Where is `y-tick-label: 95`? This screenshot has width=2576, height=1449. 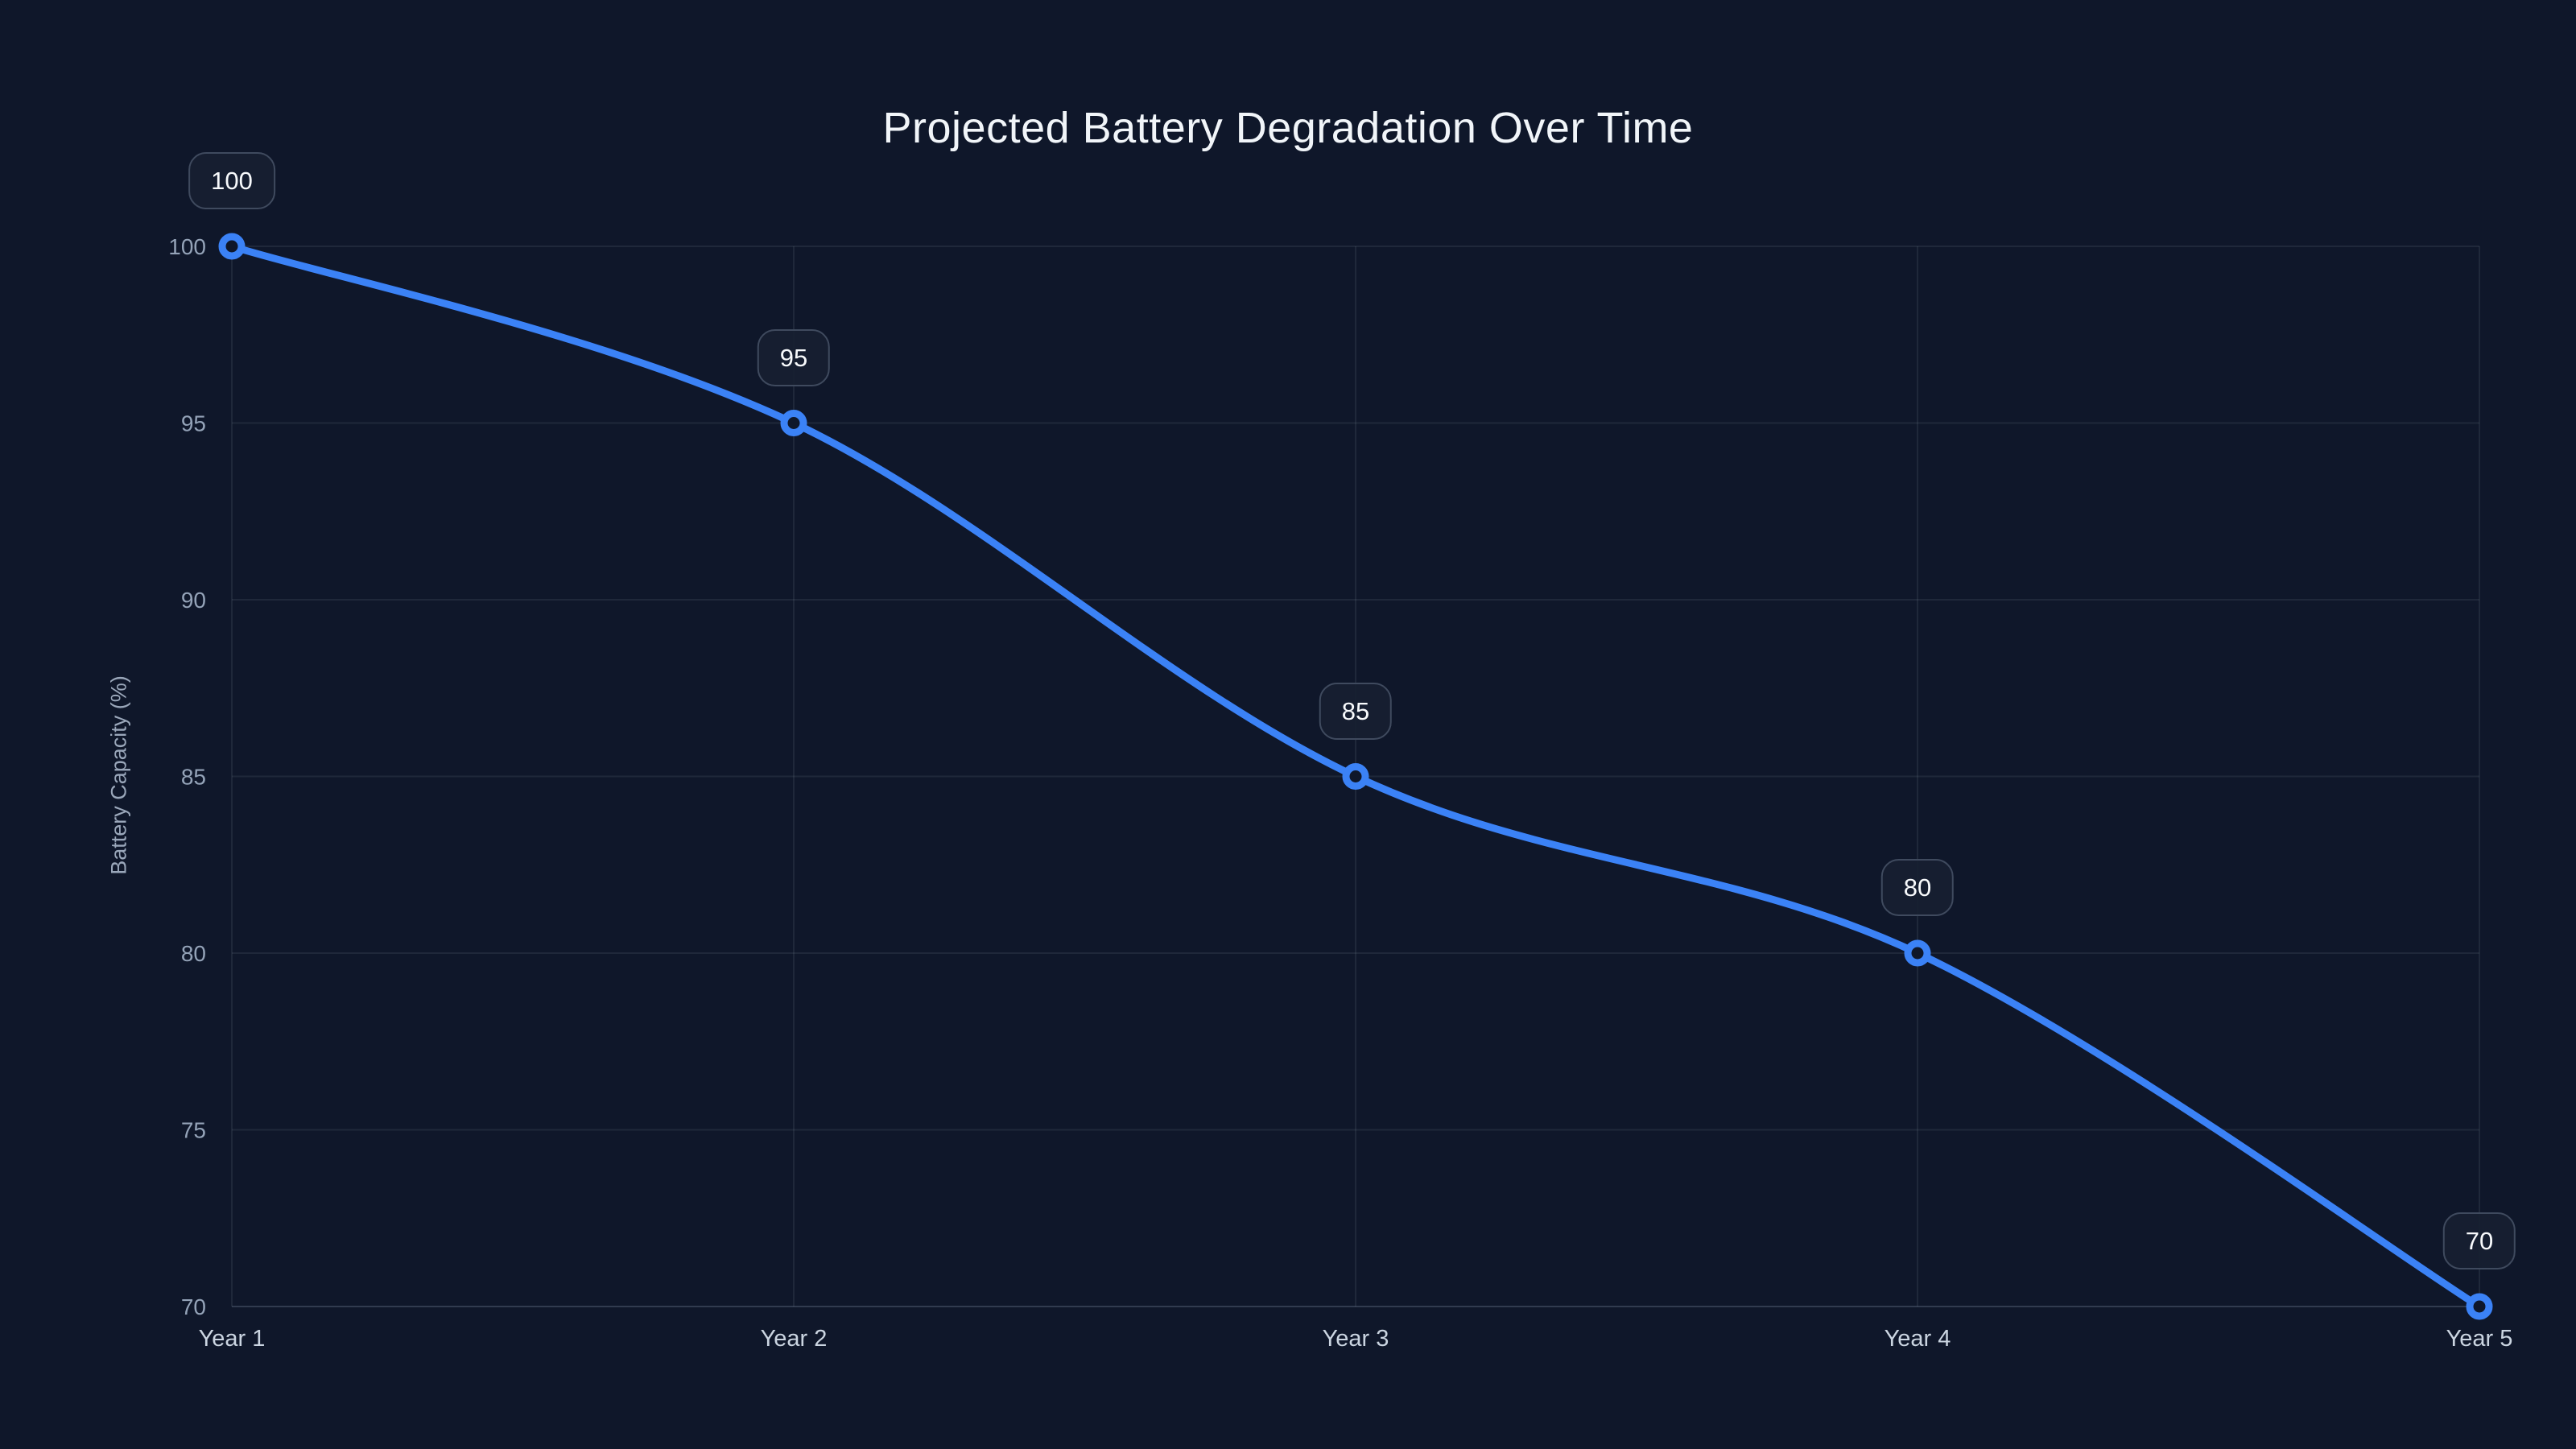
y-tick-label: 95 is located at coordinates (193, 423).